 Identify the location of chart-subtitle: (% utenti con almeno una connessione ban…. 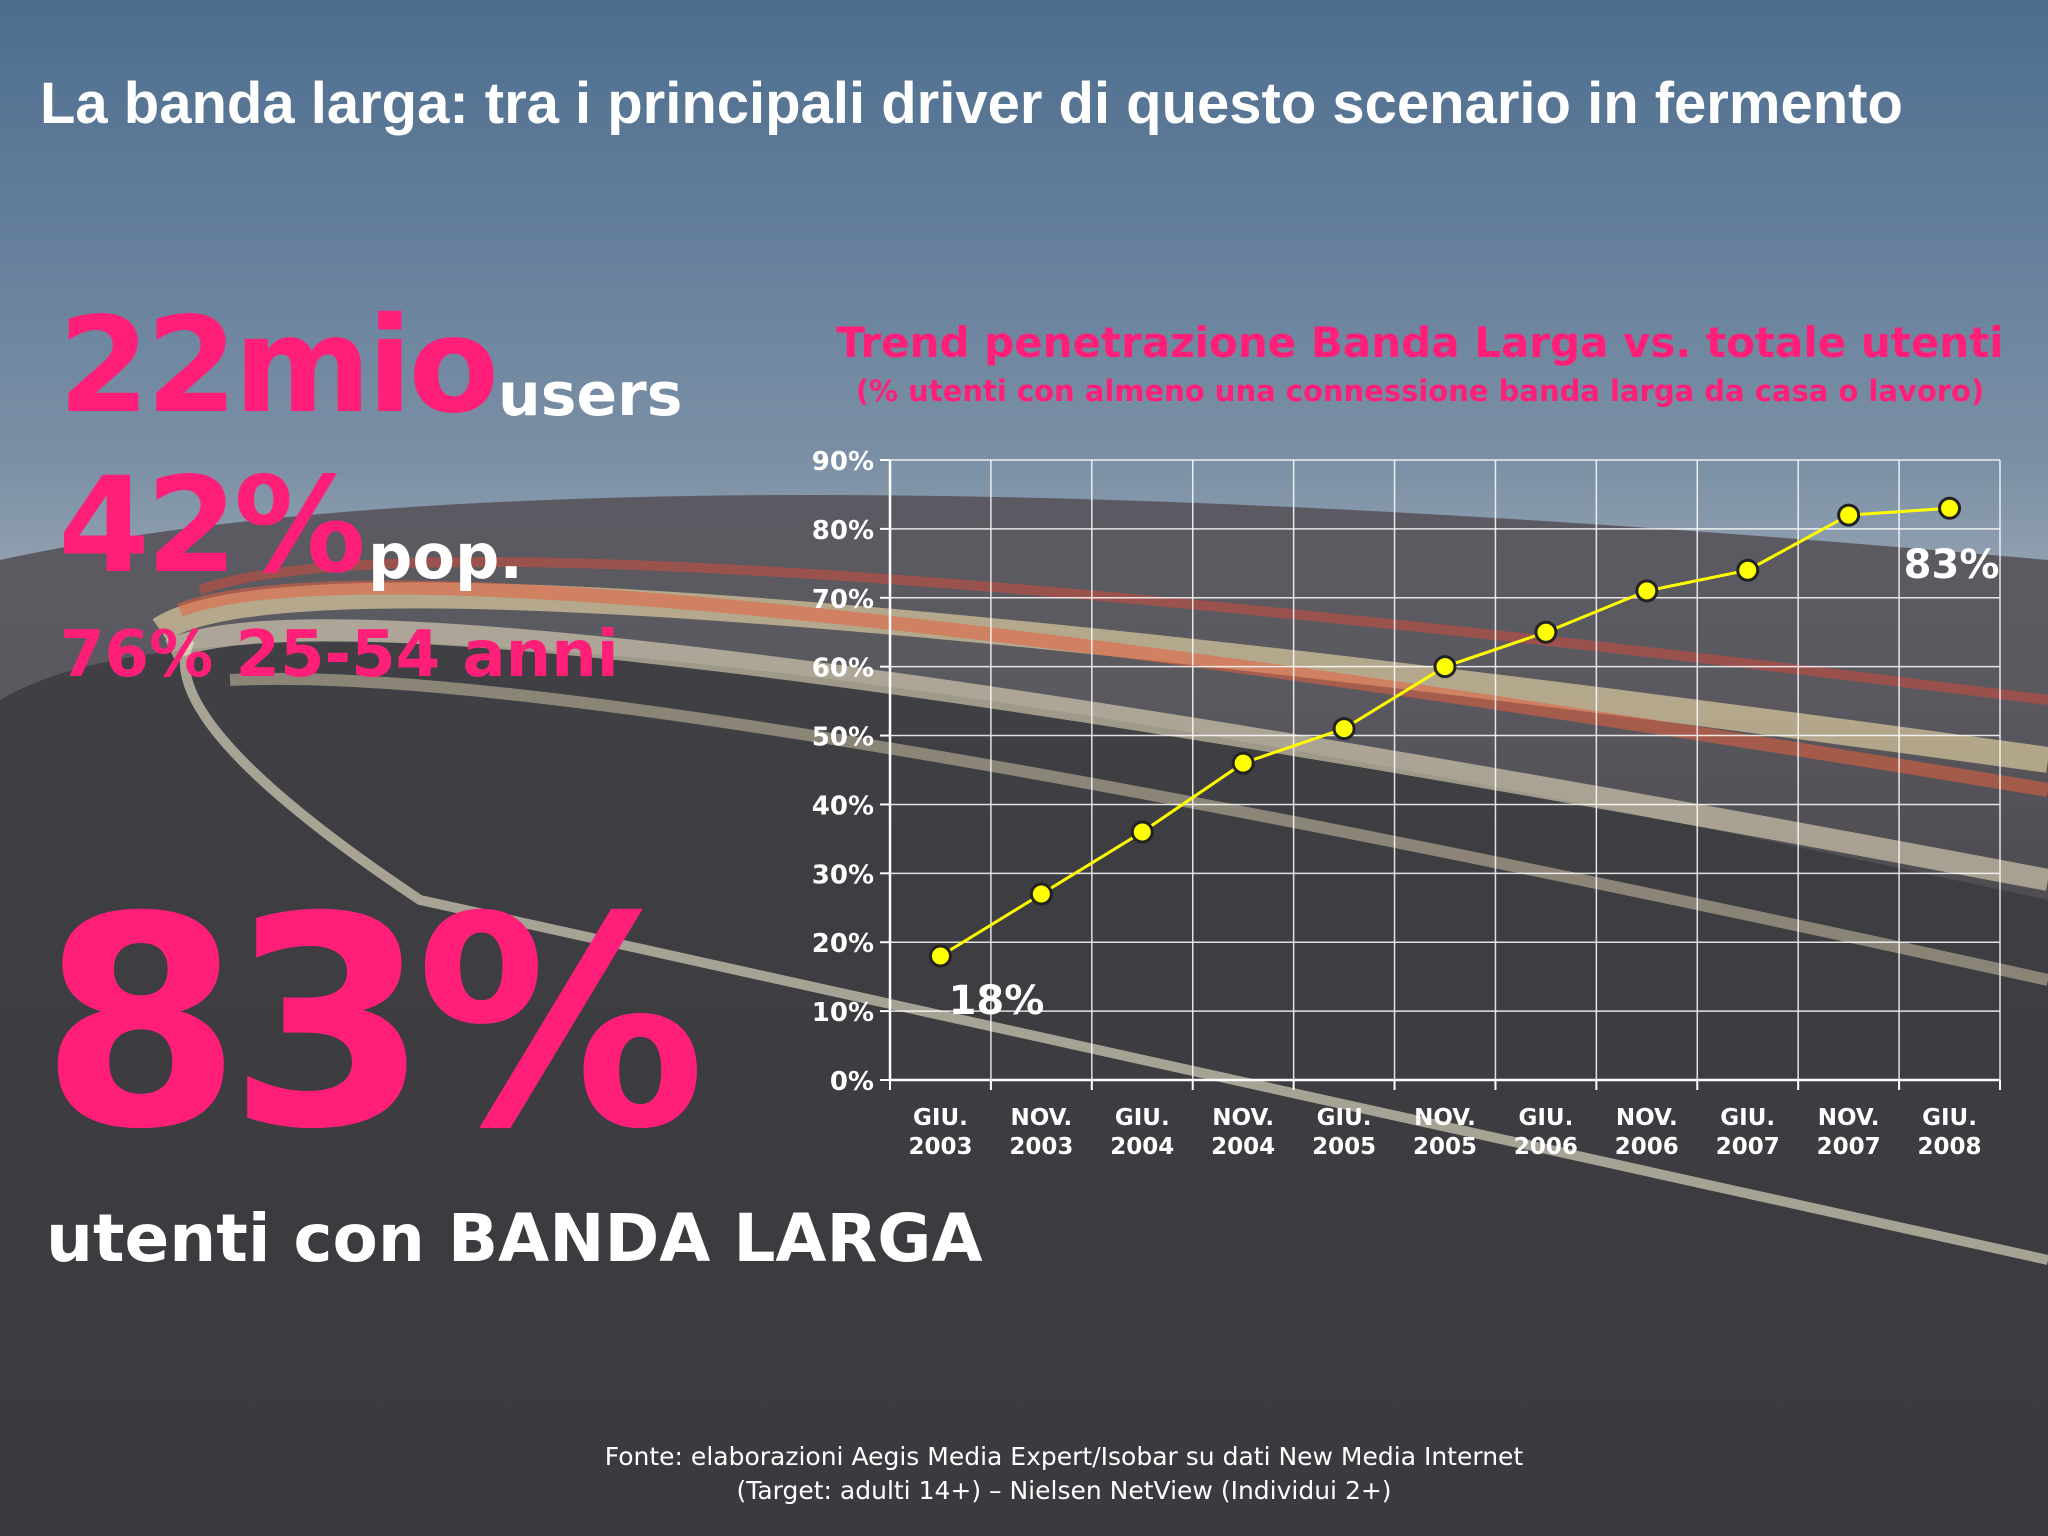
(1420, 391).